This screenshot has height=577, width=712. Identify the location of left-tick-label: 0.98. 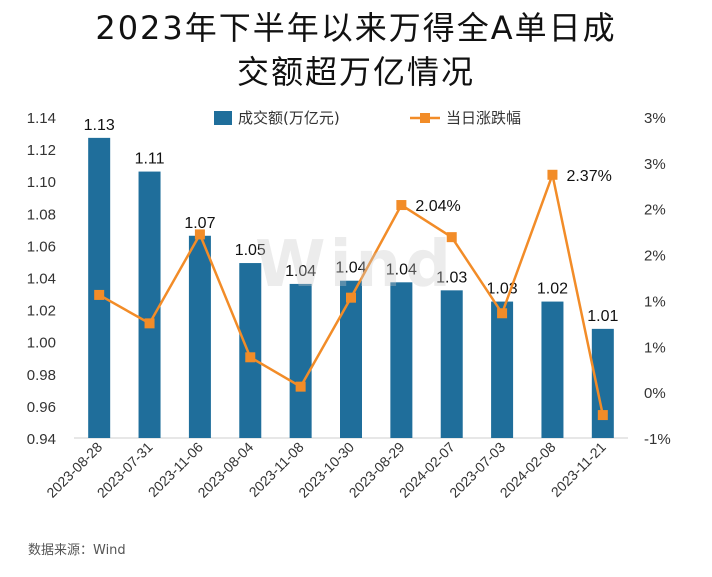
(41, 375).